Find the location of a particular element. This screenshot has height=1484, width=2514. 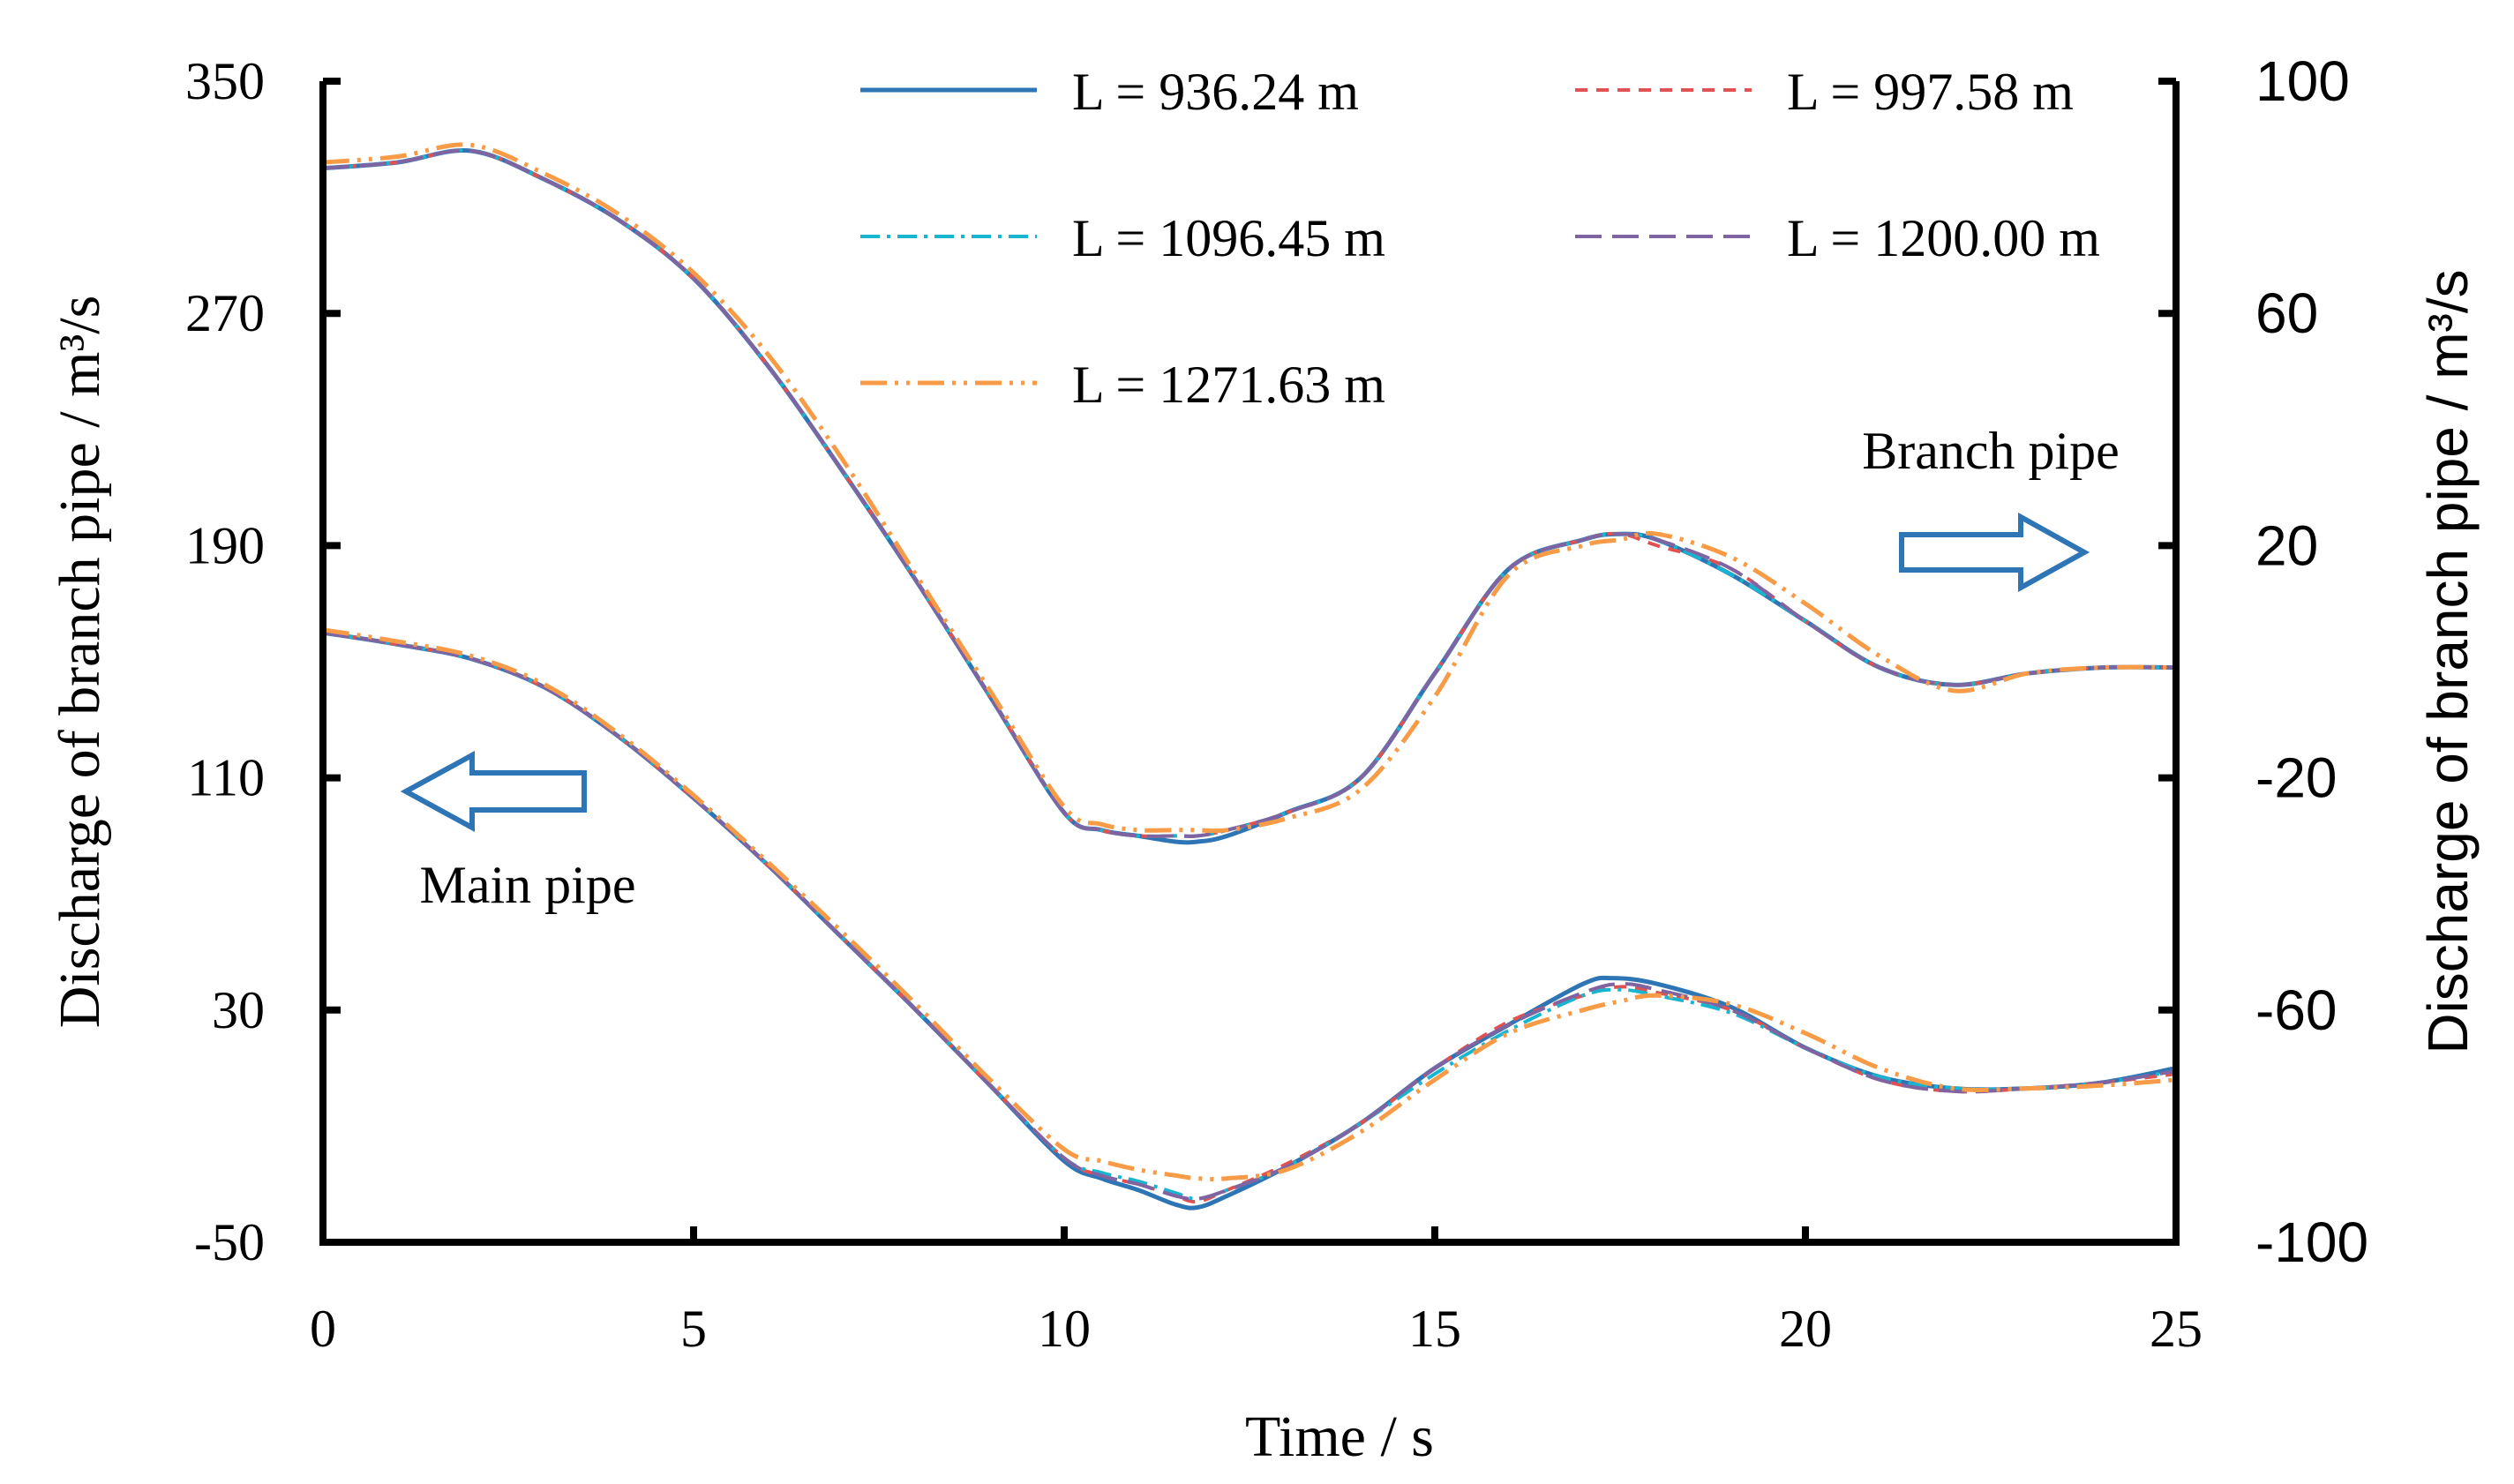

y-right-tick-label: 20 is located at coordinates (2286, 545).